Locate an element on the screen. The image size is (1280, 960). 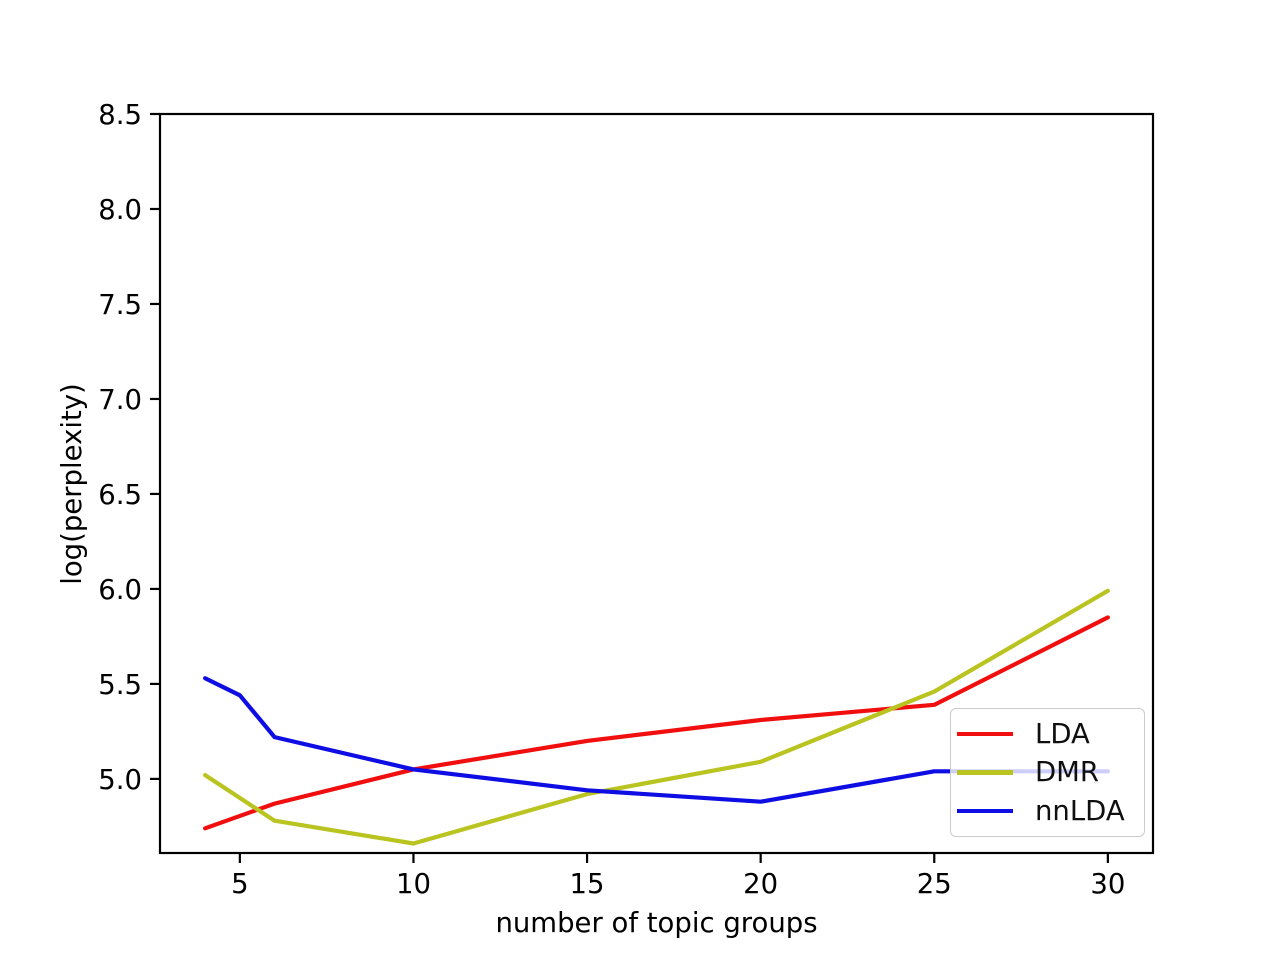
y-tick-label: 7.5 is located at coordinates (120, 305).